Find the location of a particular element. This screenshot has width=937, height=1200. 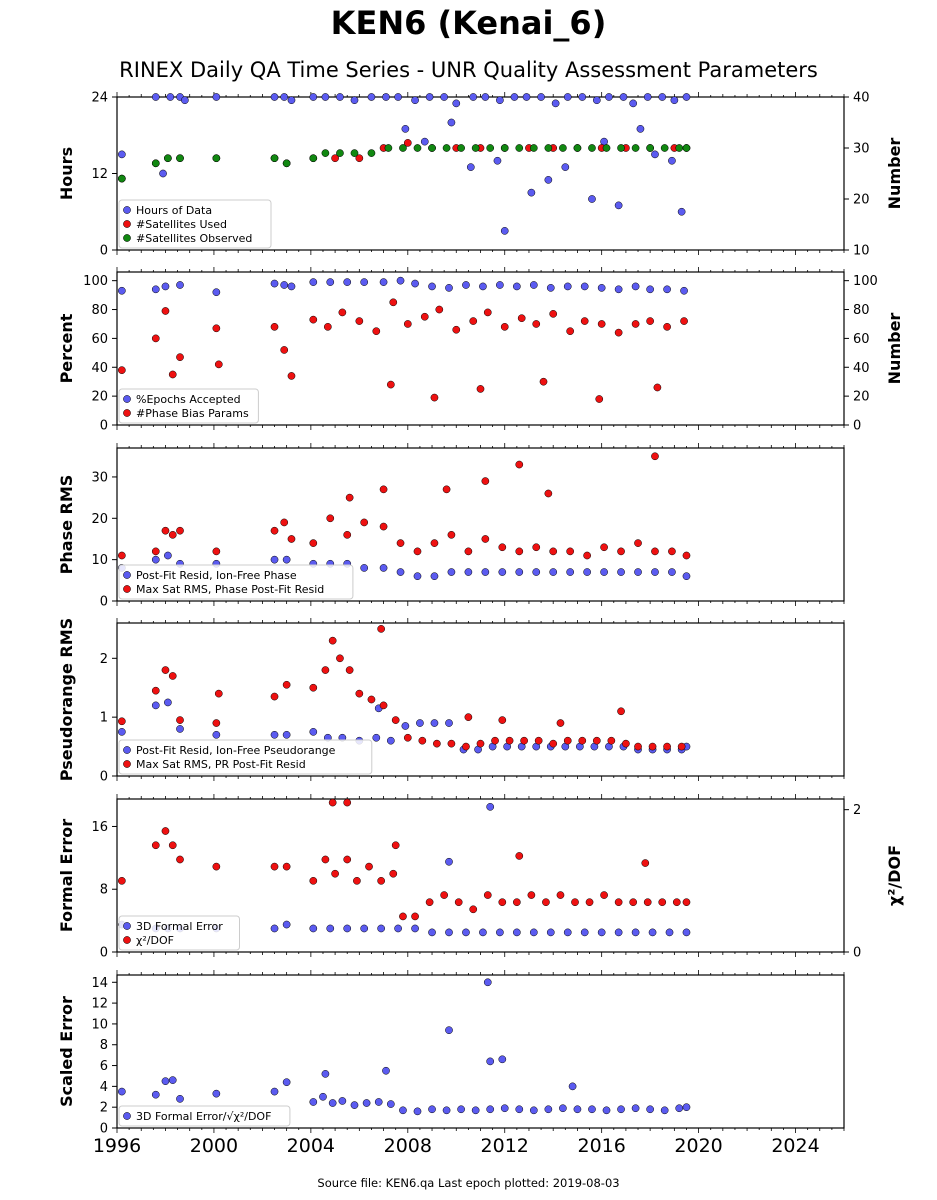

y2-tick-label: 30 is located at coordinates (861, 149).